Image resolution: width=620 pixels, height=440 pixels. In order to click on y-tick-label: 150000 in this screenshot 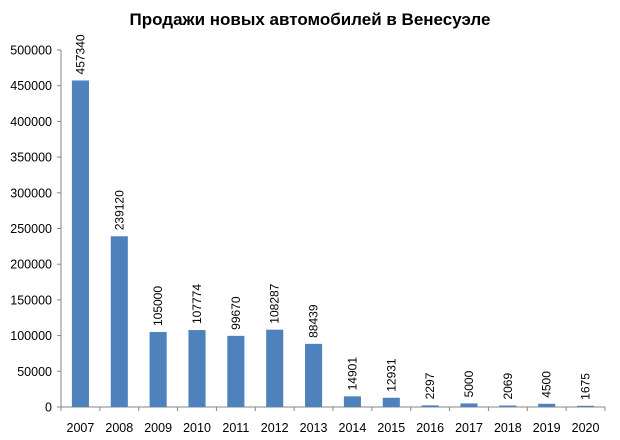, I will do `click(31, 300)`.